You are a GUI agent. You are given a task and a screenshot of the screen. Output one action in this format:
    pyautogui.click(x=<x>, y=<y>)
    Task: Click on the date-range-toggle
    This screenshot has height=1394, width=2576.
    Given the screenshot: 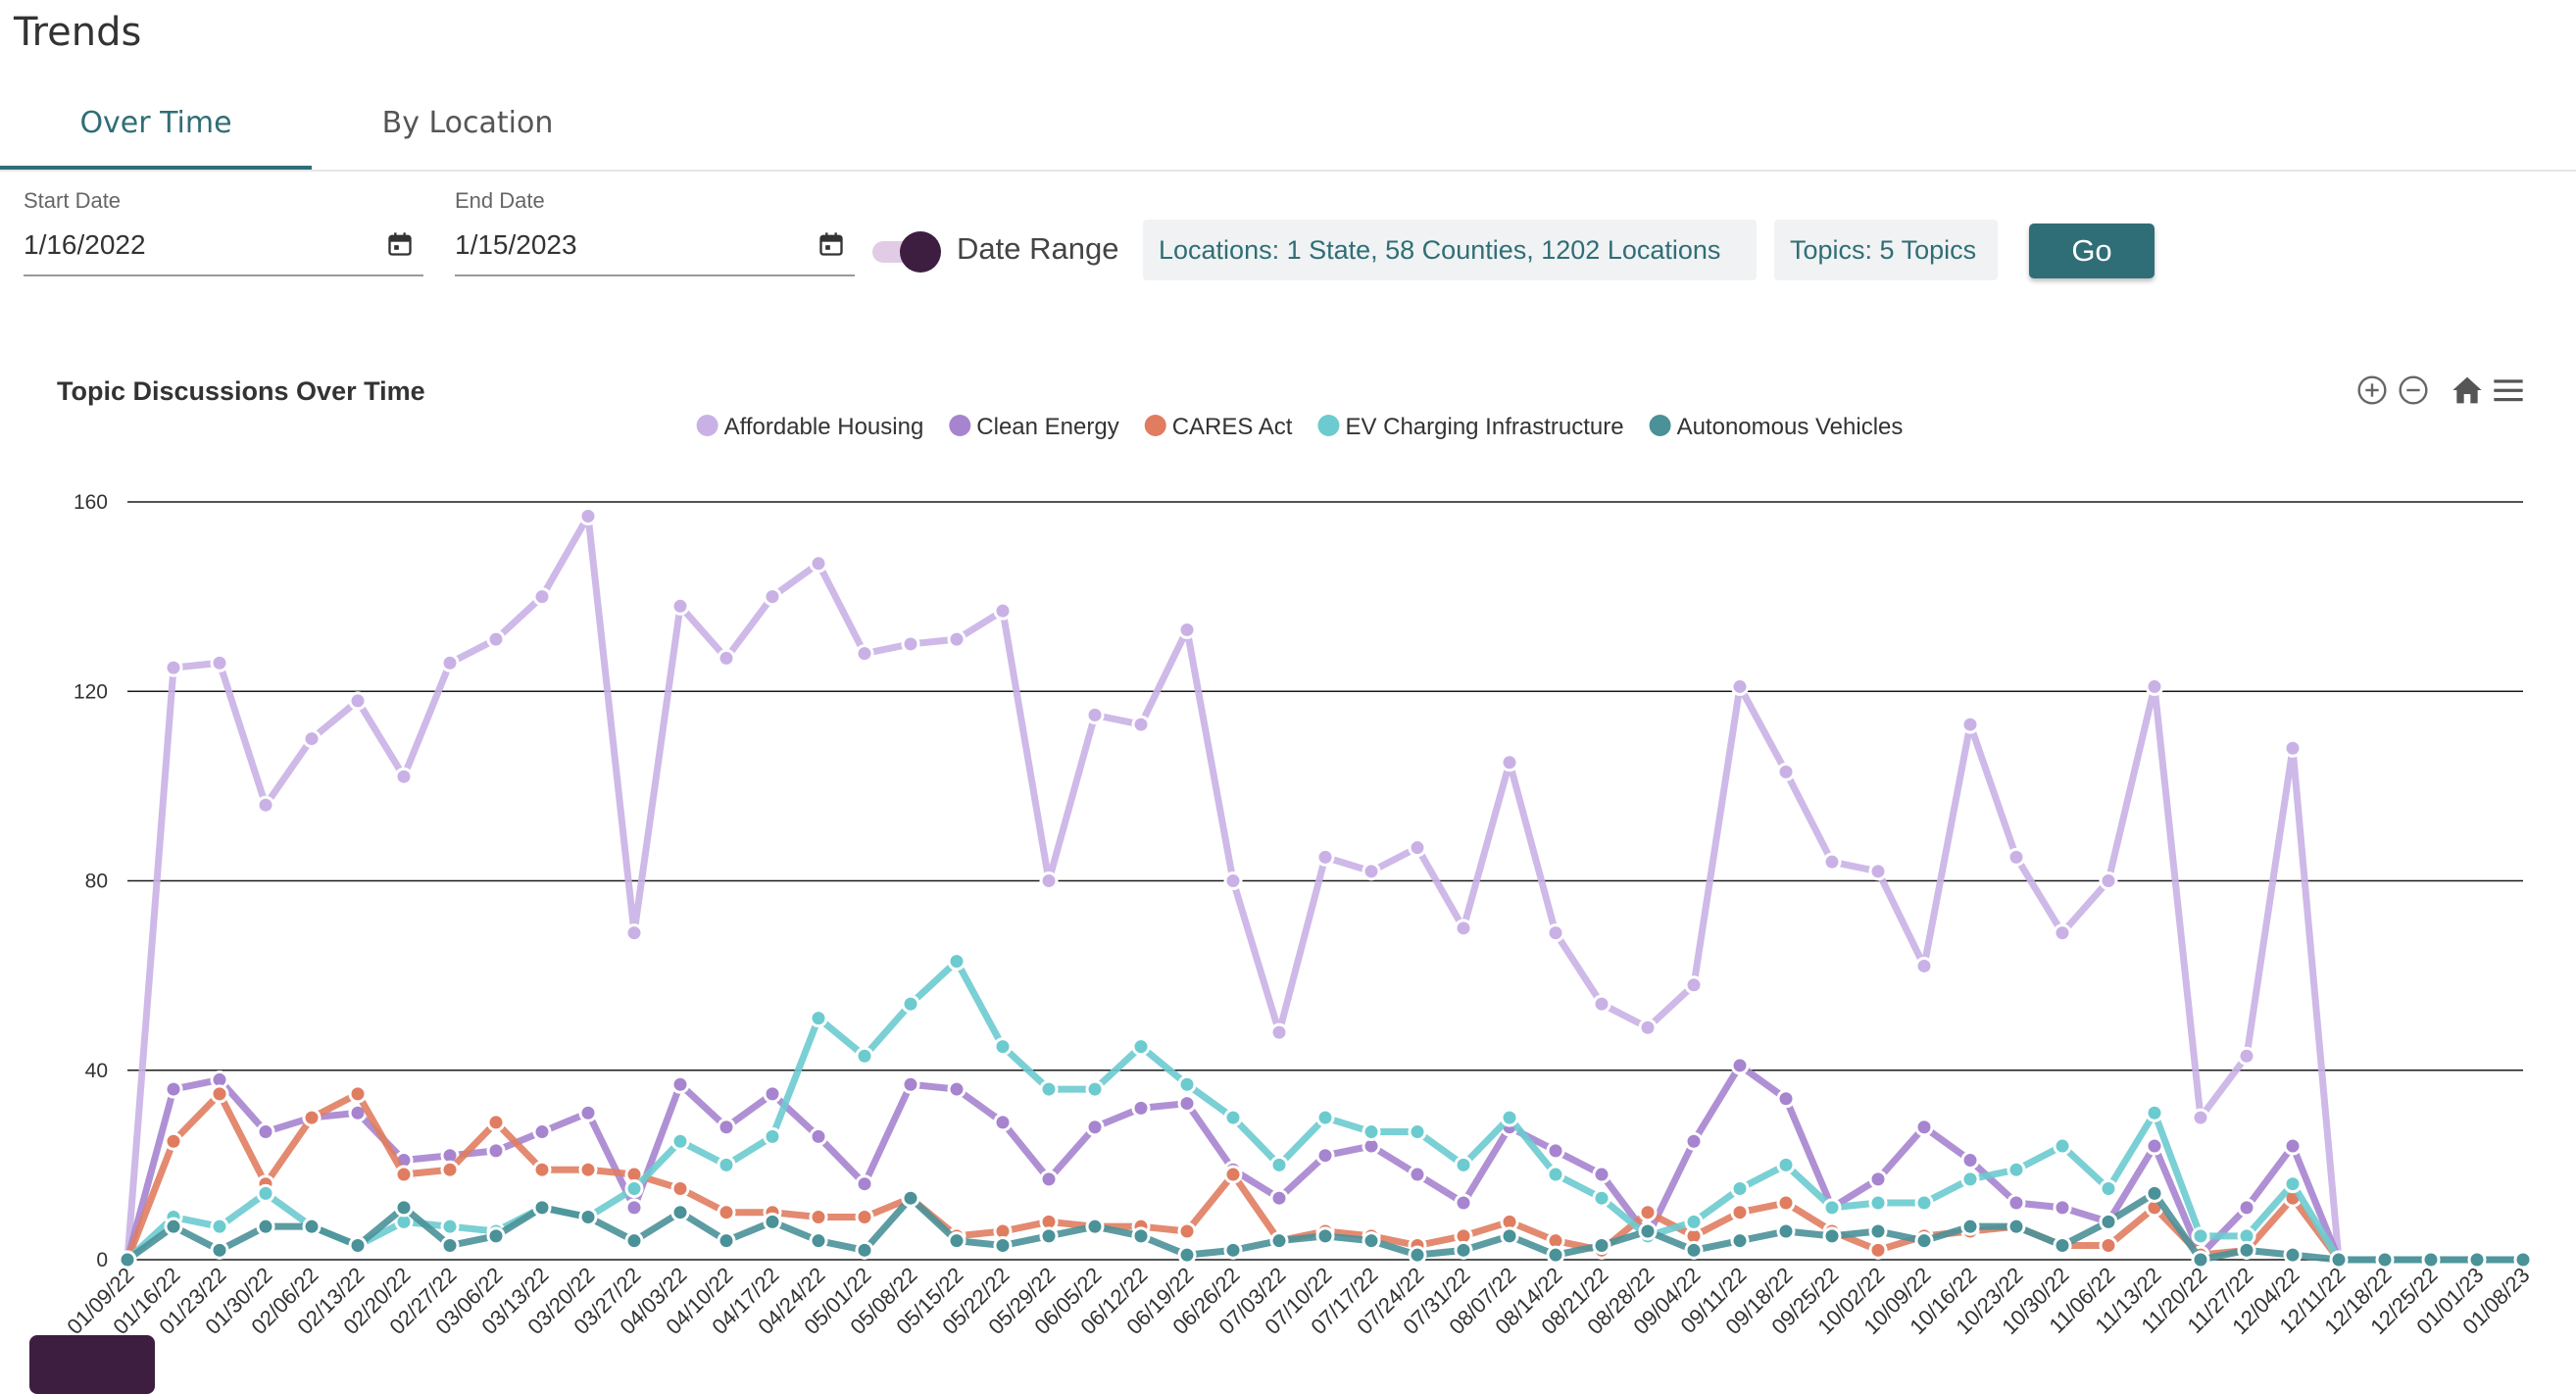 What is the action you would take?
    pyautogui.click(x=907, y=252)
    